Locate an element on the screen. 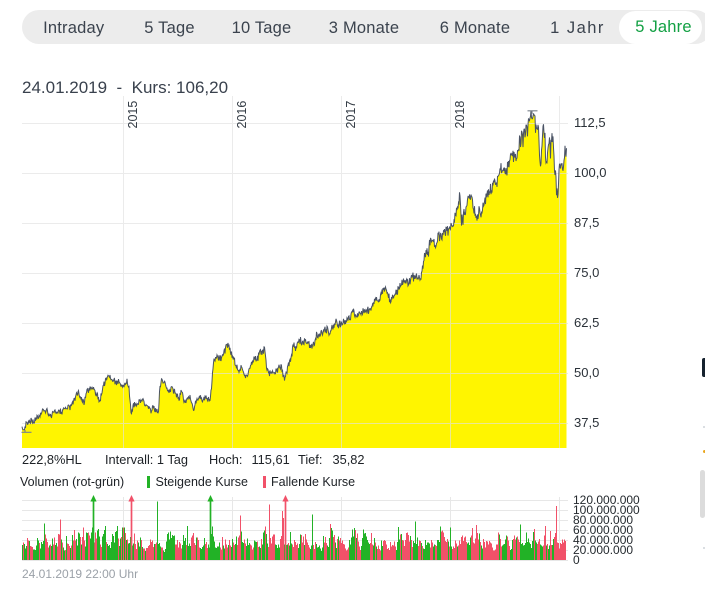 This screenshot has width=705, height=590. svg-text: 2017 is located at coordinates (351, 115).